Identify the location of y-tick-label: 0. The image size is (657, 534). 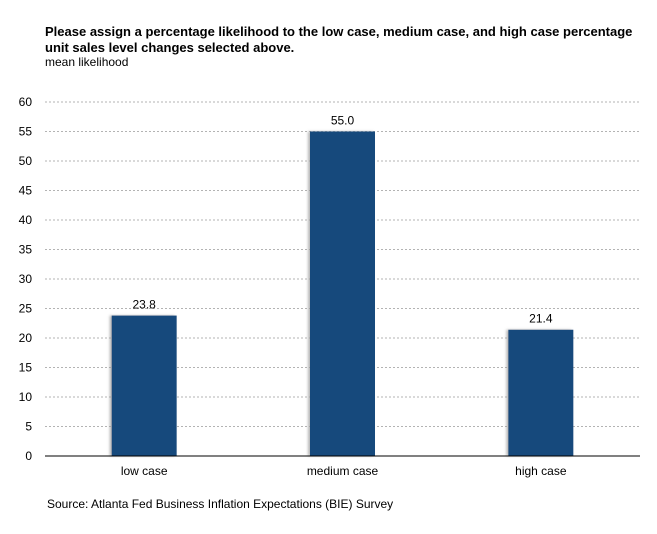
(28, 456).